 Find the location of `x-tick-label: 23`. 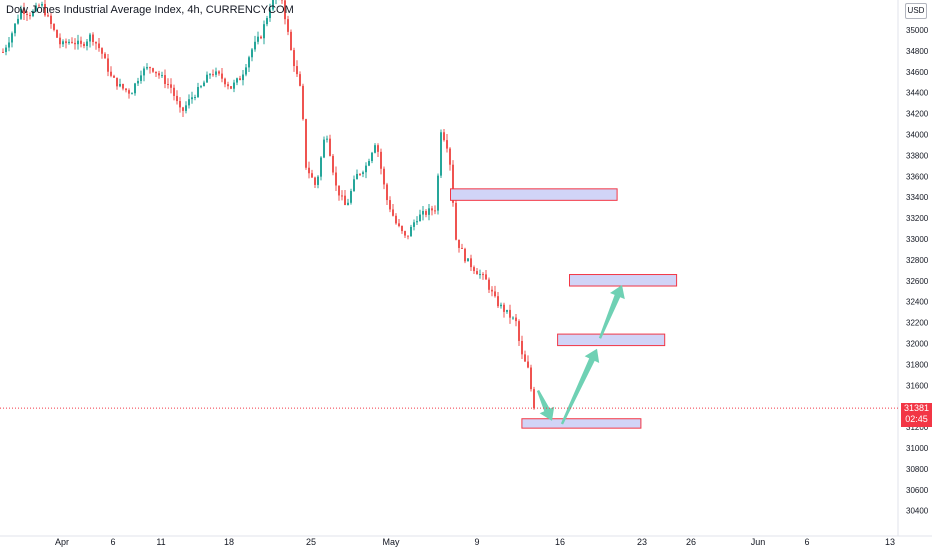

x-tick-label: 23 is located at coordinates (642, 542).